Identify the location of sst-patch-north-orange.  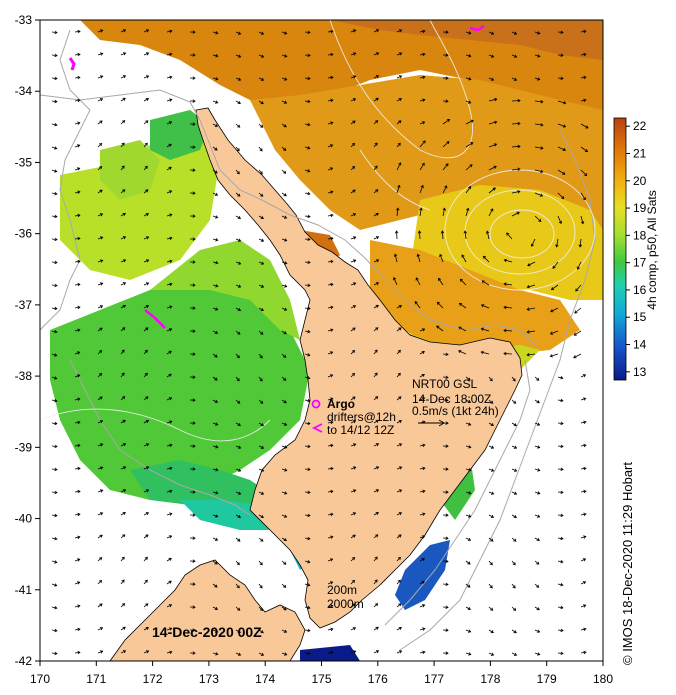
(341, 70).